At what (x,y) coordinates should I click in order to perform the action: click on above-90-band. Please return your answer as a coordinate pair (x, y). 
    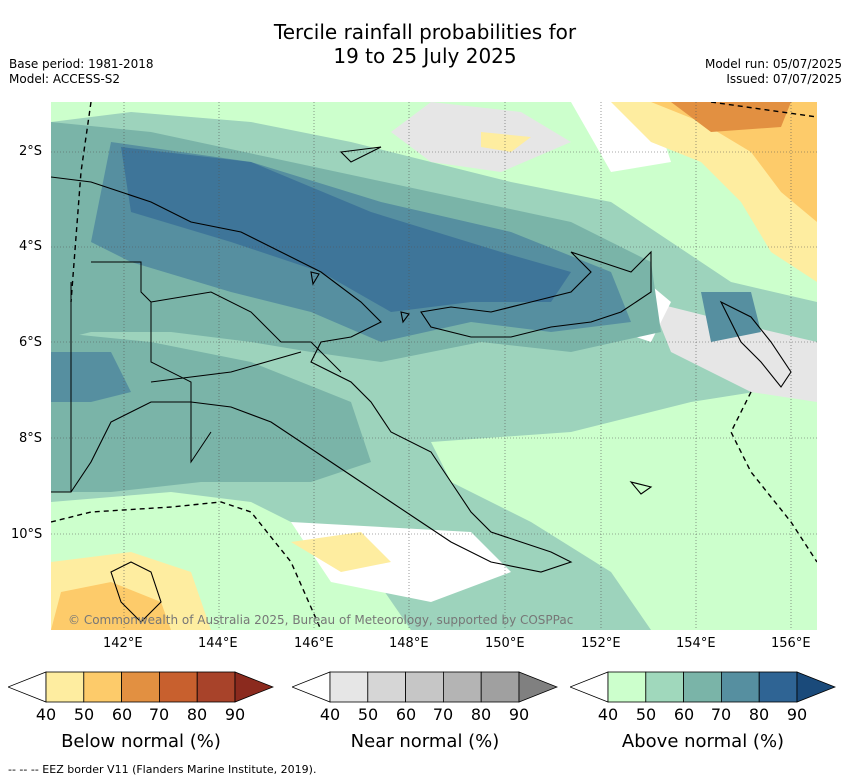
    Looking at the image, I should click on (346, 229).